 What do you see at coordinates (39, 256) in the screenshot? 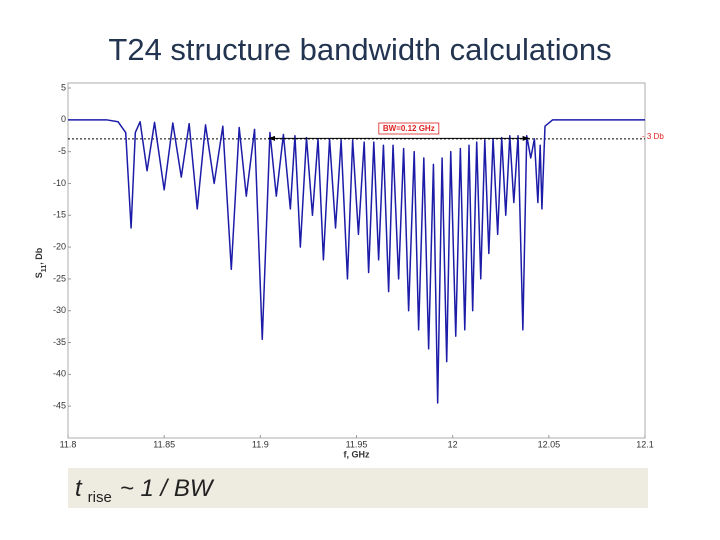
I see `y-axis-label-unit: , Db` at bounding box center [39, 256].